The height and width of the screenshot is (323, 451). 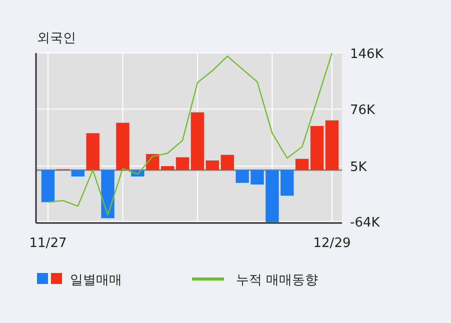 I want to click on y-tick-label: 5K, so click(x=359, y=168).